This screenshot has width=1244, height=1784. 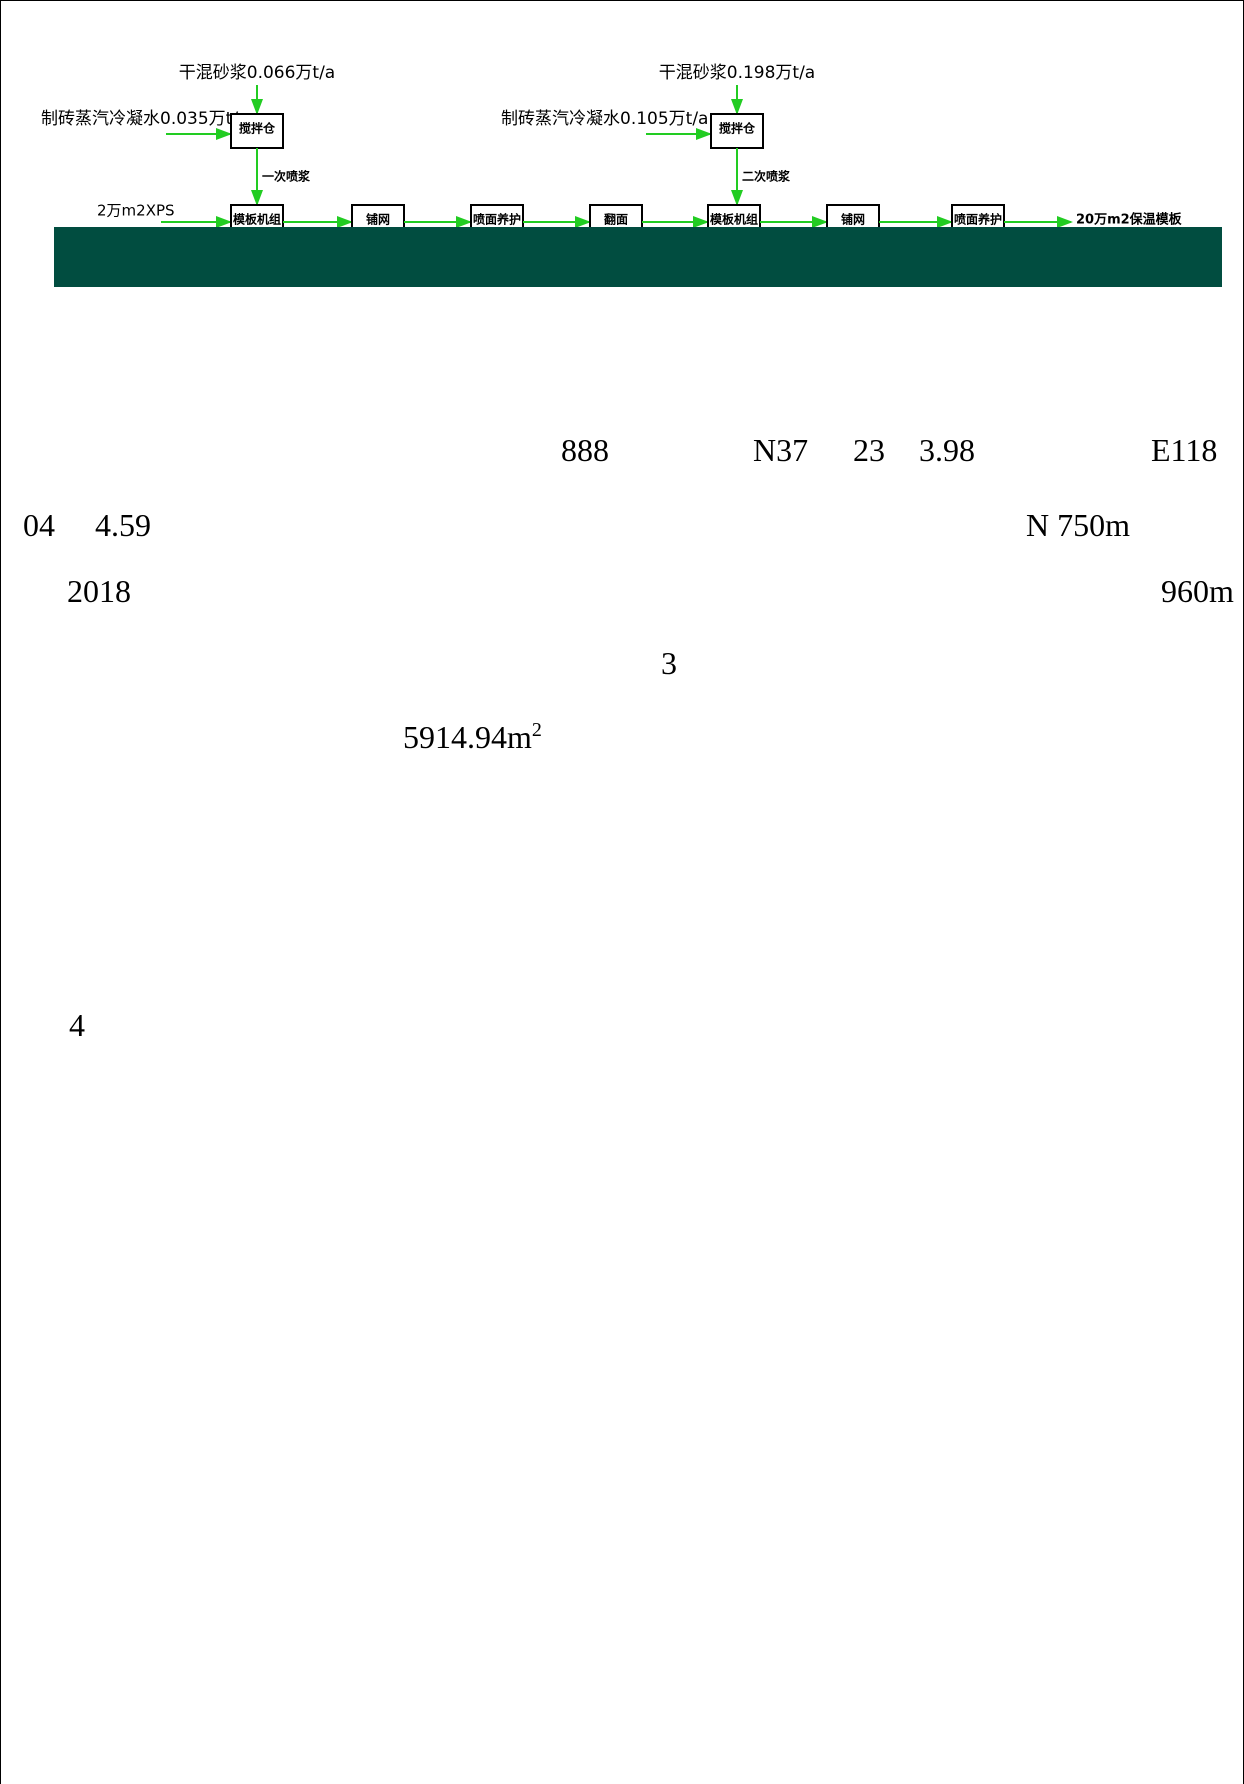 I want to click on text: 3.98, so click(x=947, y=450).